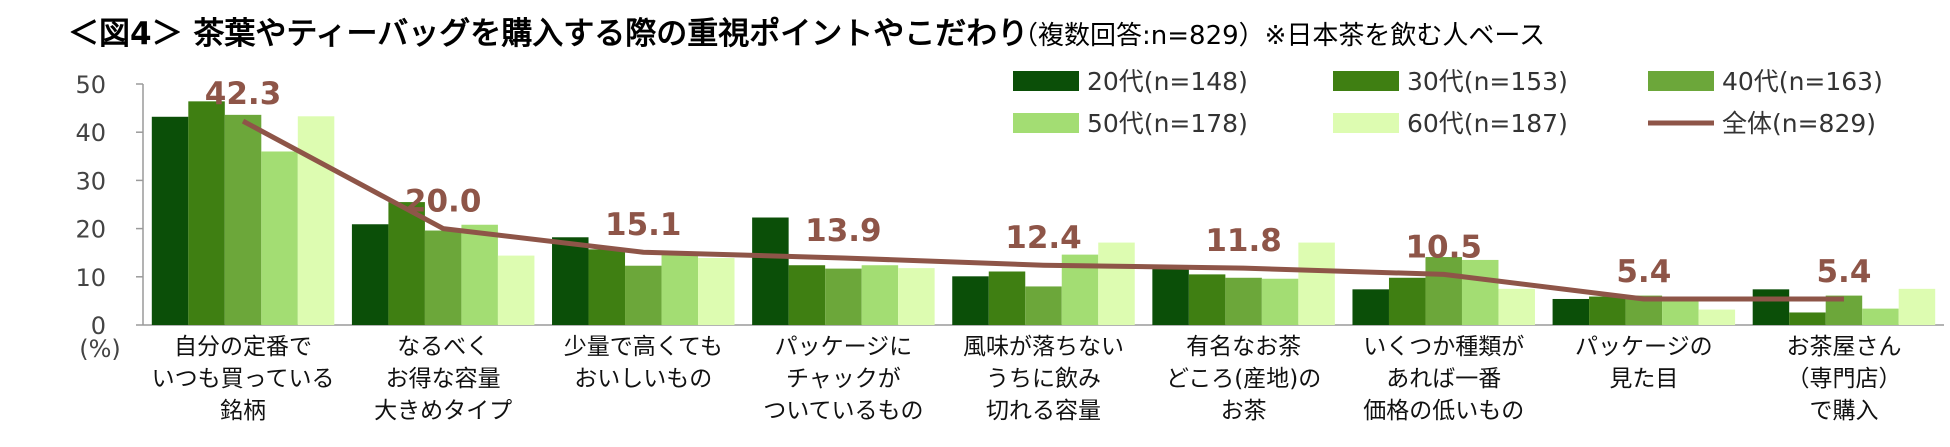  Describe the element at coordinates (243, 379) in the screenshot. I see `category-label: いつも買っている` at that location.